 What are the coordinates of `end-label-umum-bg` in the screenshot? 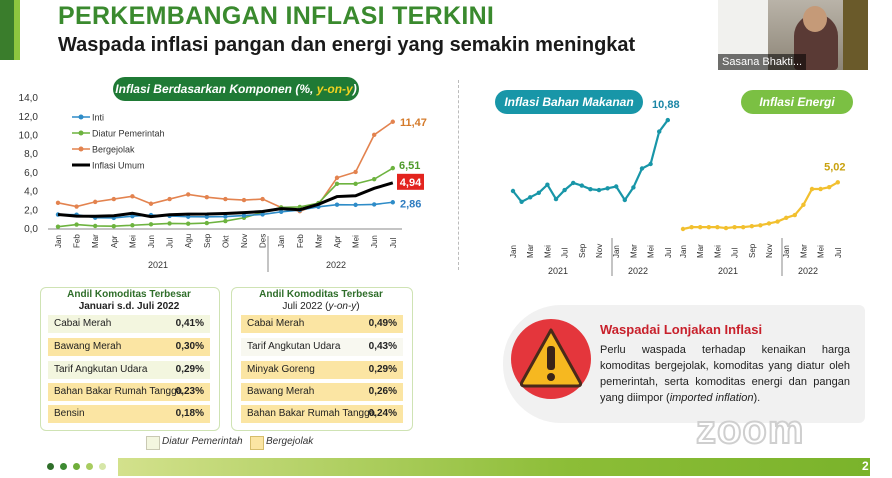 It's located at (410, 181).